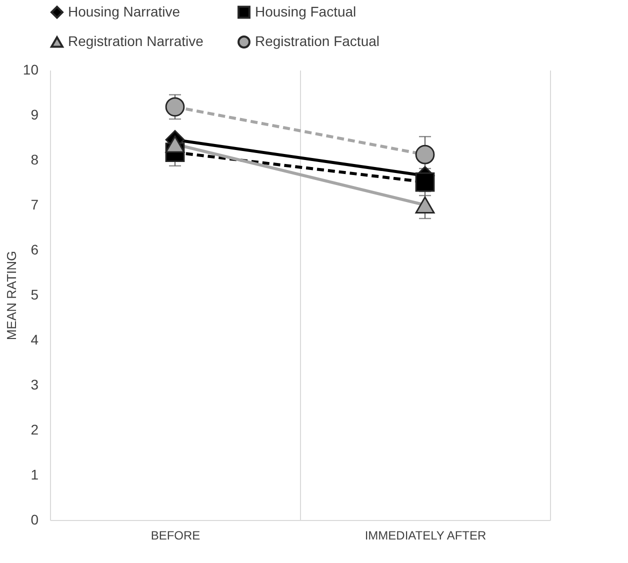 The height and width of the screenshot is (563, 628). Describe the element at coordinates (175, 535) in the screenshot. I see `x-tick-label: BEFORE` at that location.